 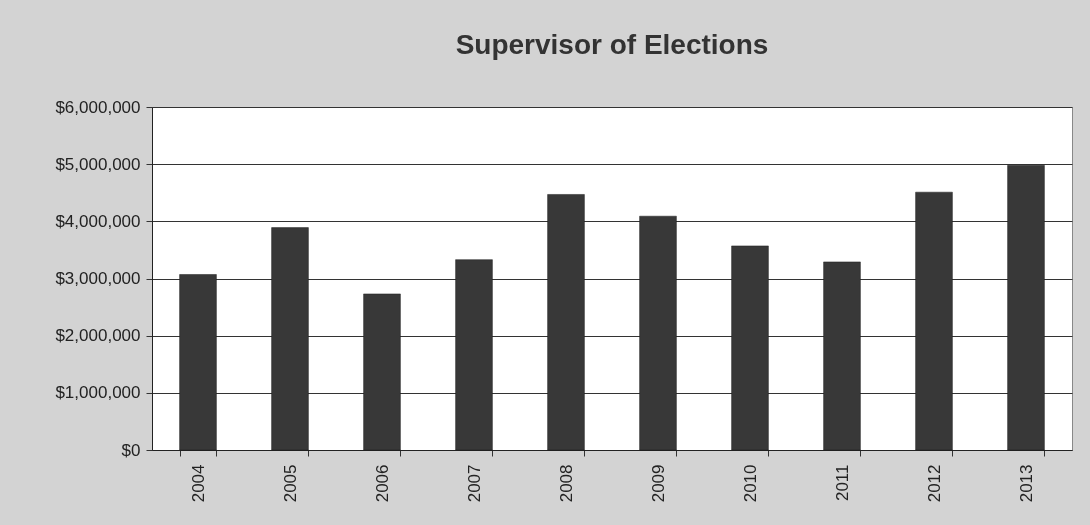 I want to click on x-tick-label: 2007, so click(x=474, y=483).